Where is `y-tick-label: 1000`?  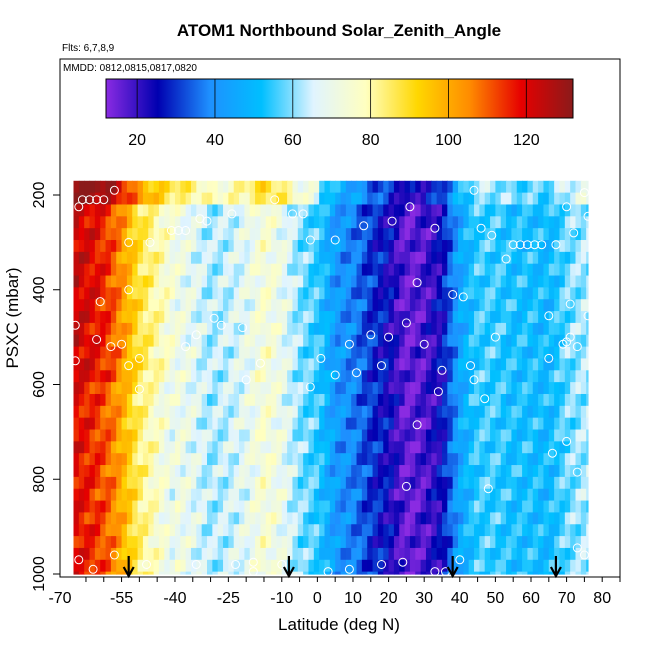 y-tick-label: 1000 is located at coordinates (39, 574).